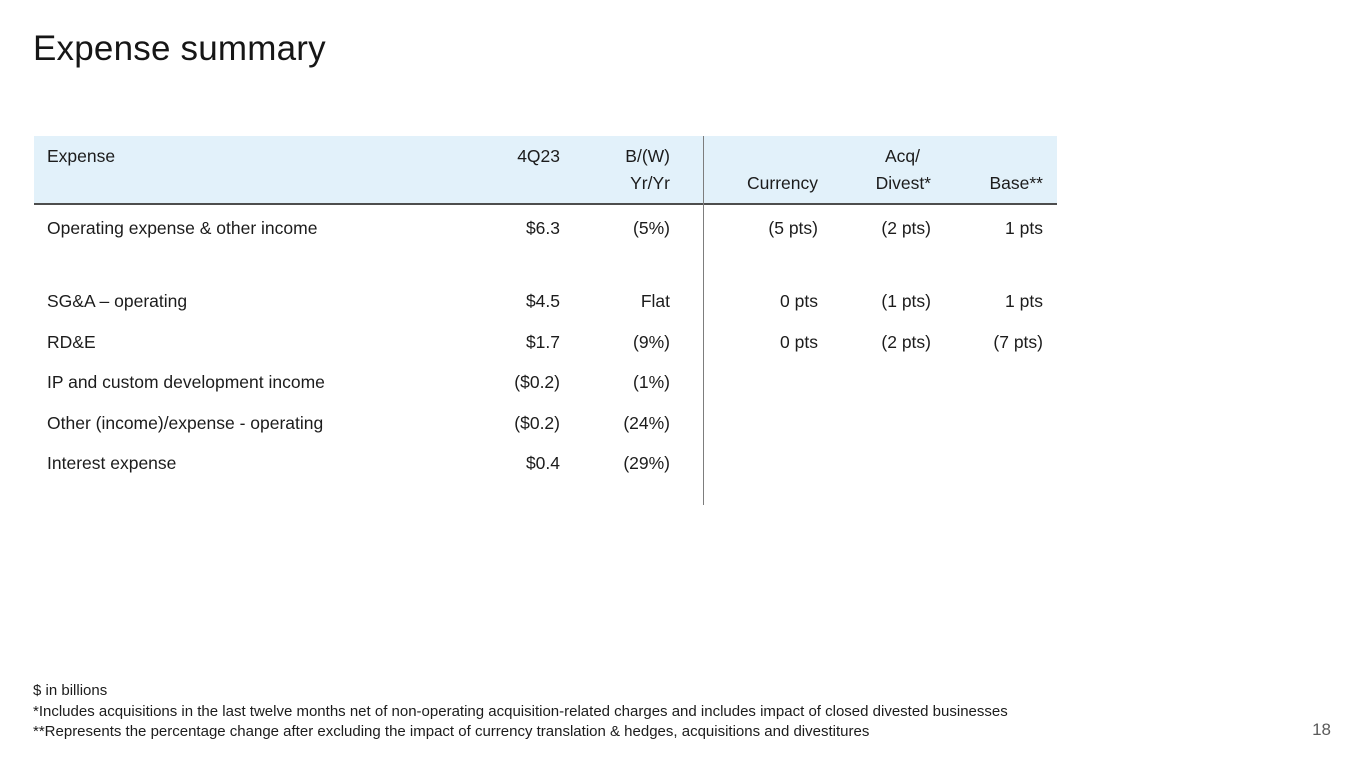 The height and width of the screenshot is (768, 1365). I want to click on row-4q23-value: $1.7, so click(542, 341).